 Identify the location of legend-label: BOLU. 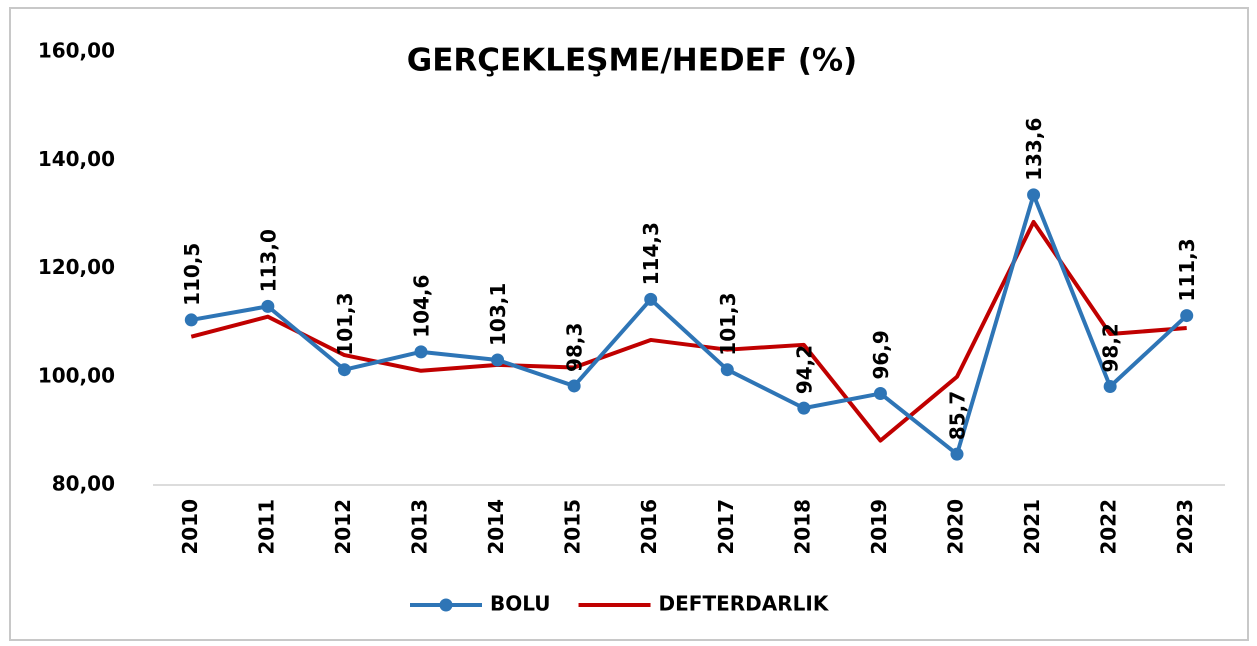
(520, 604).